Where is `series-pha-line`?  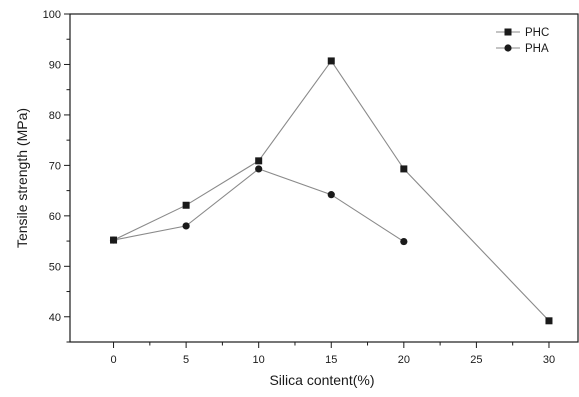 series-pha-line is located at coordinates (259, 205).